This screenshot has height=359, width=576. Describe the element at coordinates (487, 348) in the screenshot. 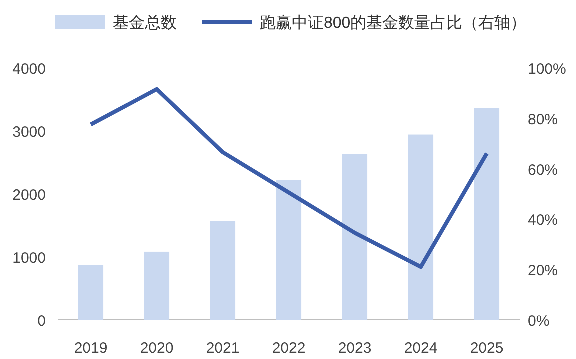

I see `x-tick: 2025` at that location.